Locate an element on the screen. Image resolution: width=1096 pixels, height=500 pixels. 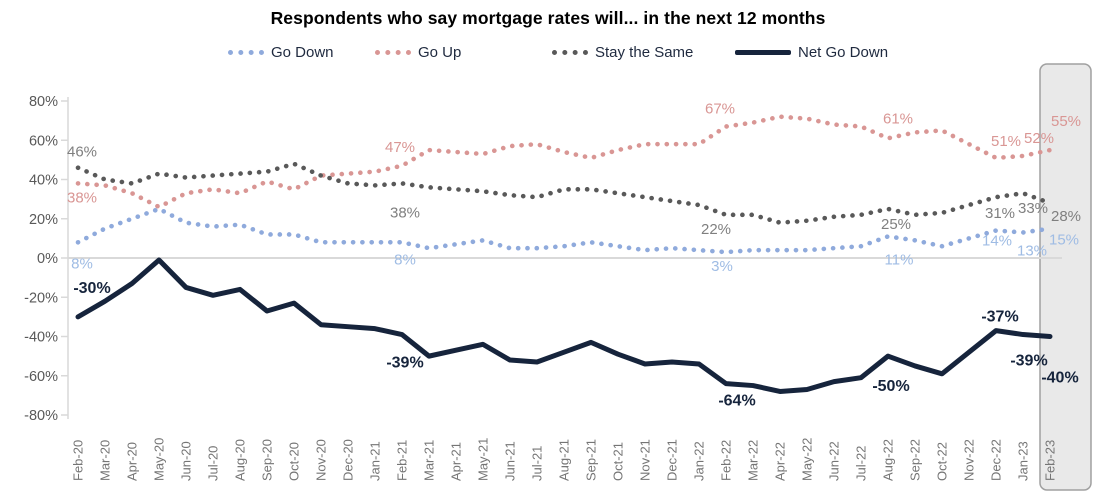
stay-the-same-dotted-swatch-icon is located at coordinates (570, 52).